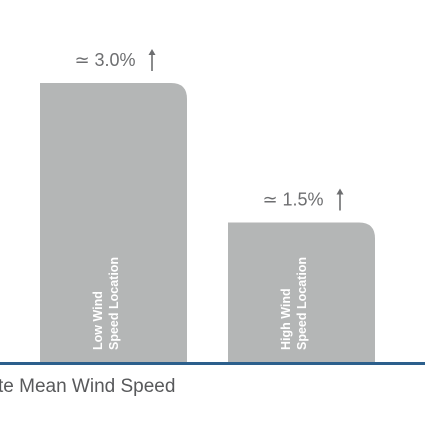 The height and width of the screenshot is (425, 425). Describe the element at coordinates (292, 199) in the screenshot. I see `value-label: ≃ 1.5%` at that location.